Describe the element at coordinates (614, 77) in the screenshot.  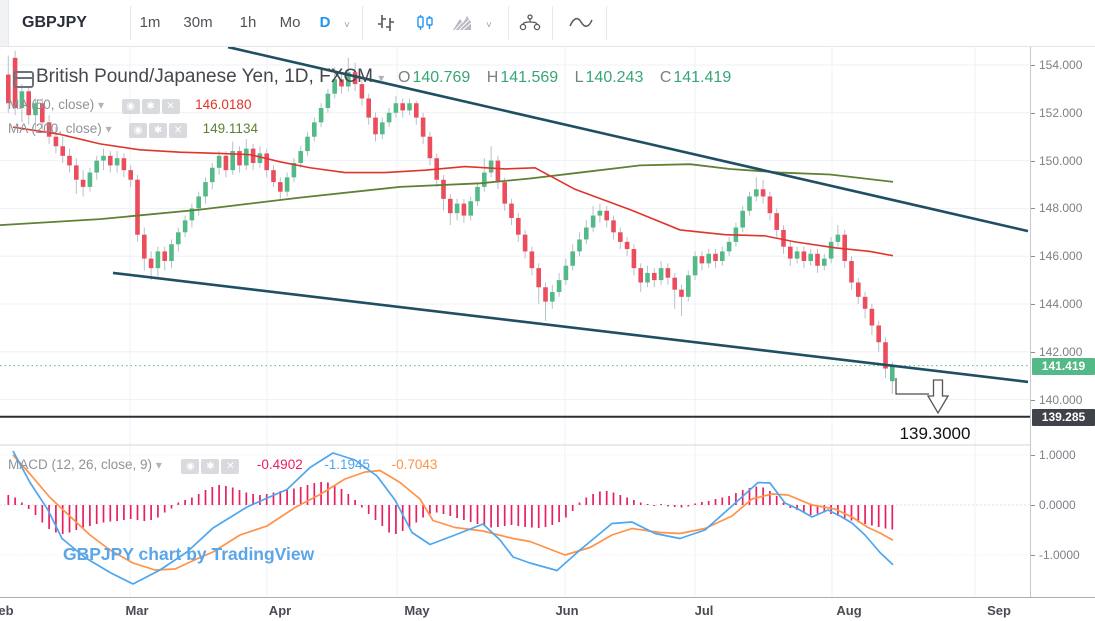
I see `low-value: 140.243` at that location.